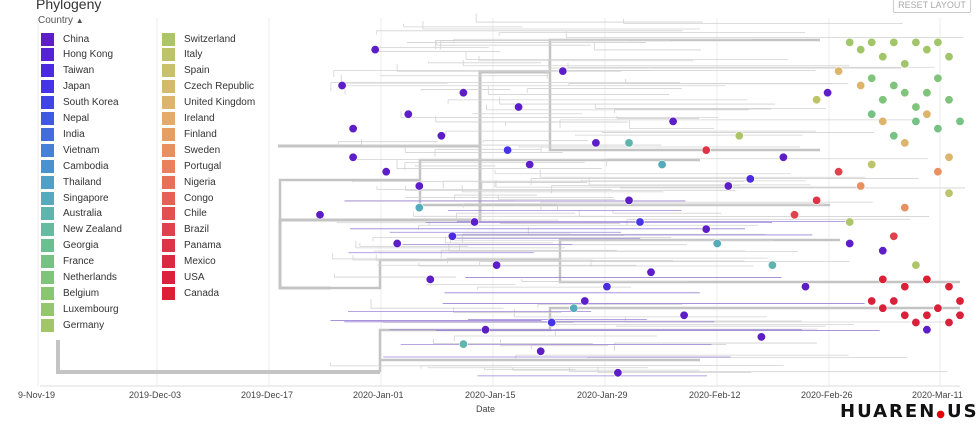  What do you see at coordinates (80, 309) in the screenshot?
I see `legend-item: Luxembourg` at bounding box center [80, 309].